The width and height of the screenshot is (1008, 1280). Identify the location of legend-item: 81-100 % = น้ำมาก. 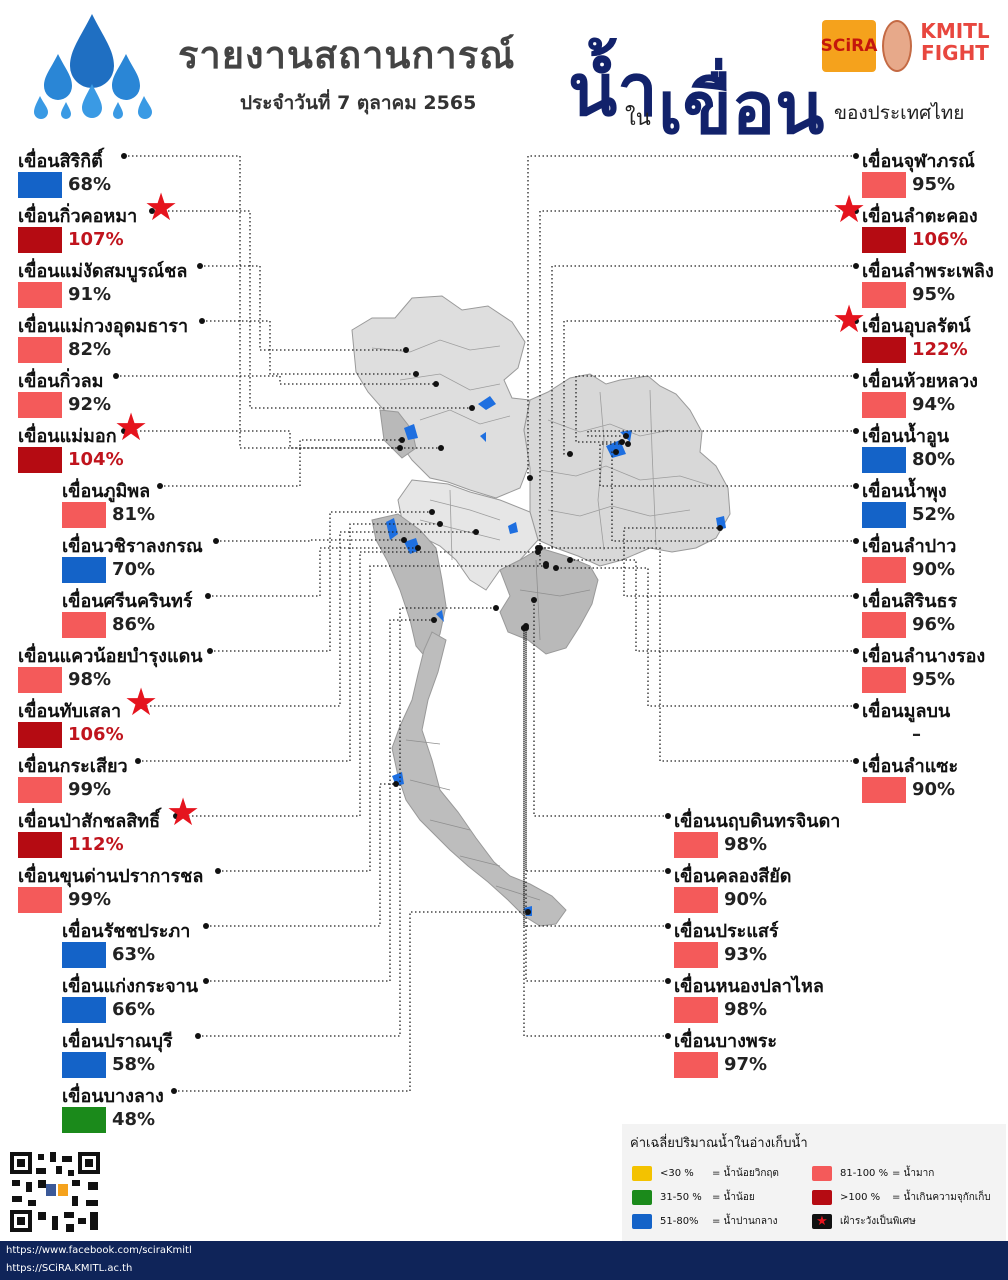
(873, 1173).